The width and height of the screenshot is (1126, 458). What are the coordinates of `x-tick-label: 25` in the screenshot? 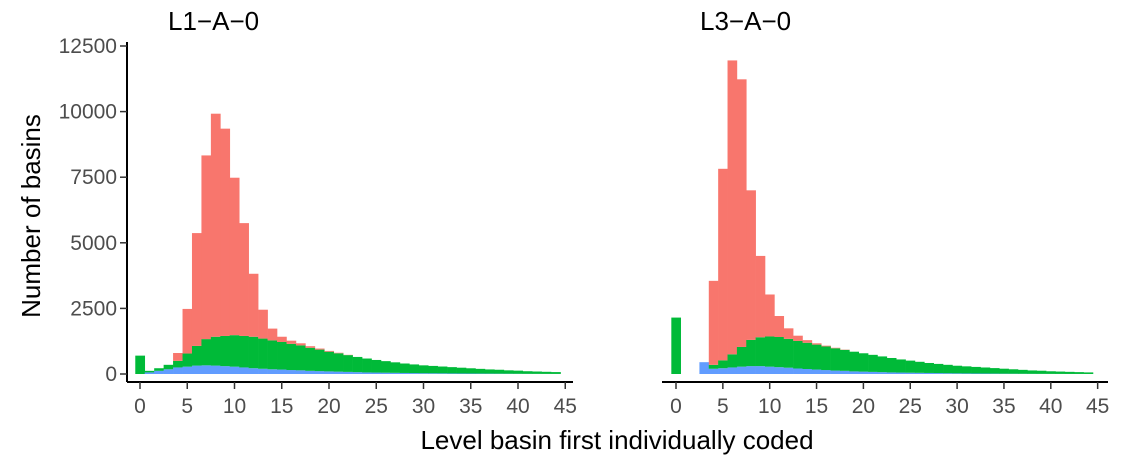 It's located at (910, 406).